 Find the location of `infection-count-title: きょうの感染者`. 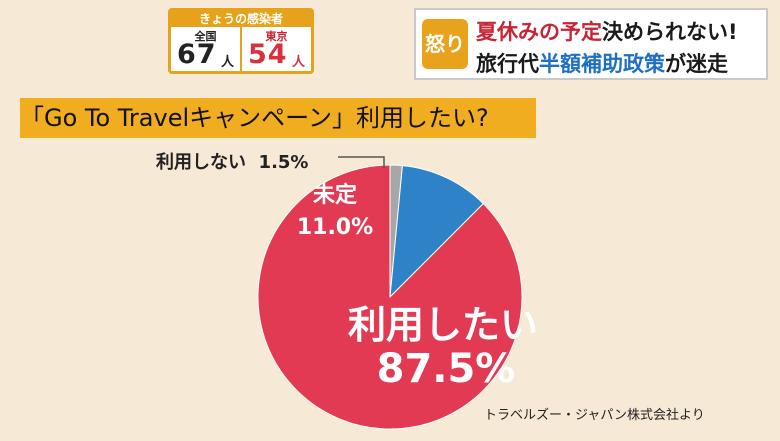

infection-count-title: きょうの感染者 is located at coordinates (240, 19).